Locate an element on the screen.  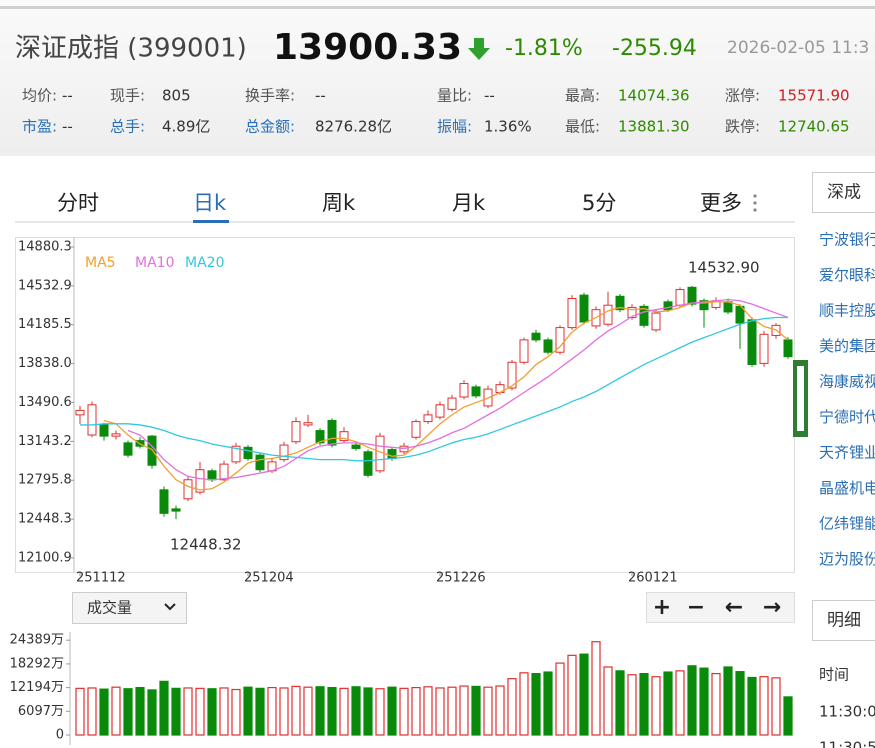
volume-select is located at coordinates (129, 608).